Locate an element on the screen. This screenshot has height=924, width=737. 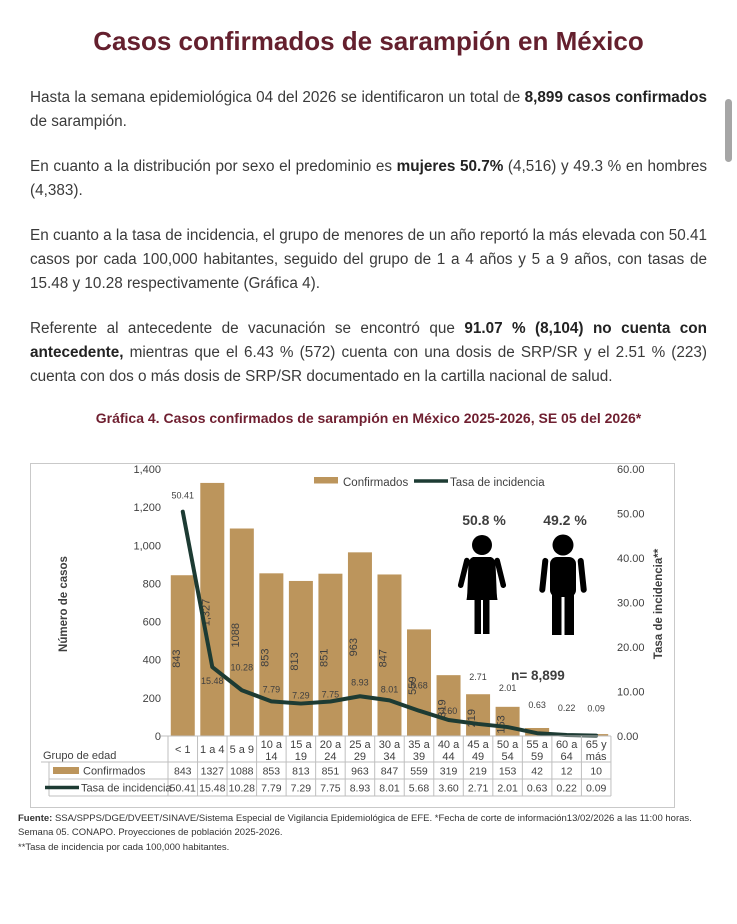
left-axis-title: Número de casos is located at coordinates (64, 604).